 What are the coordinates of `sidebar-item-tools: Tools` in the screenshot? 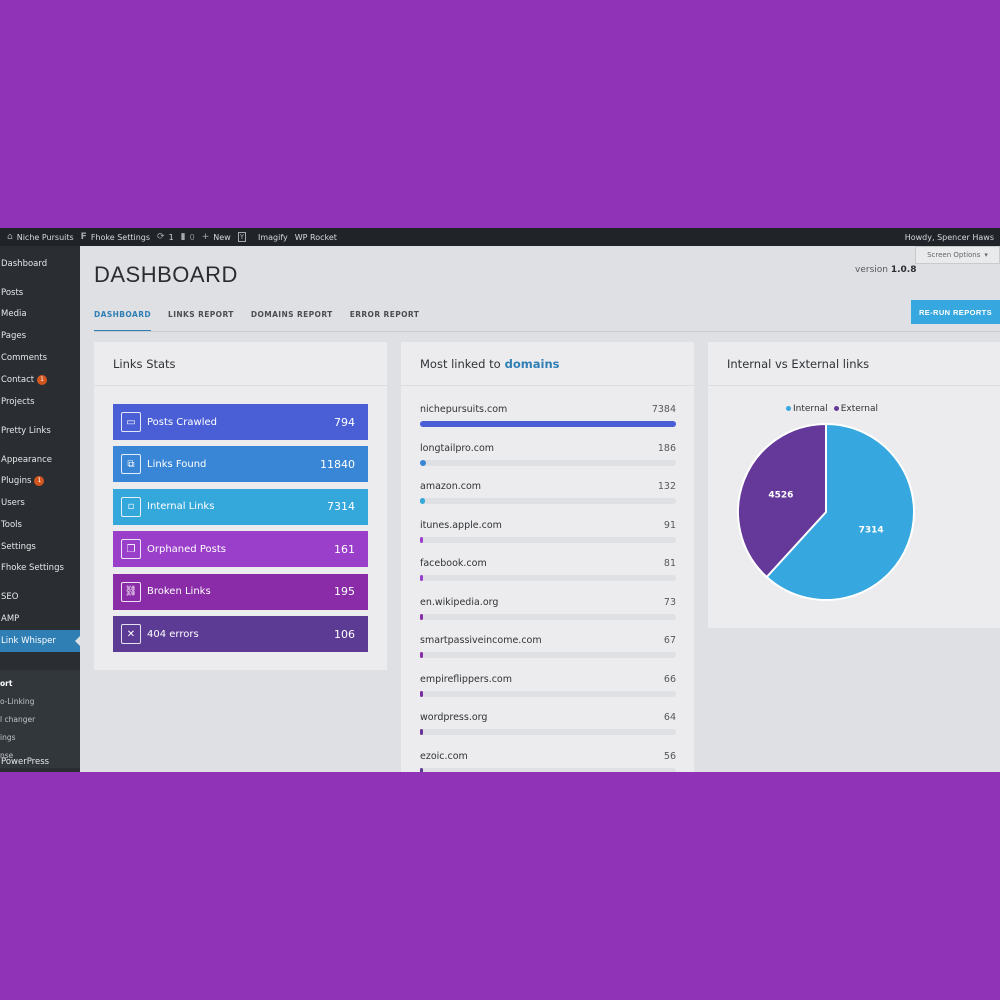 It's located at (40, 525).